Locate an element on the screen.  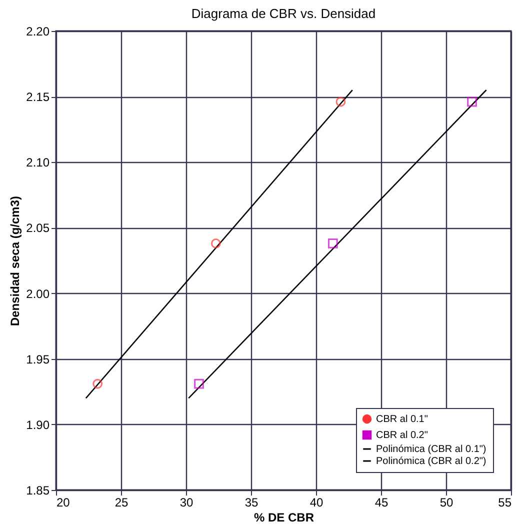
x-axis-title: % DE CBR is located at coordinates (284, 517).